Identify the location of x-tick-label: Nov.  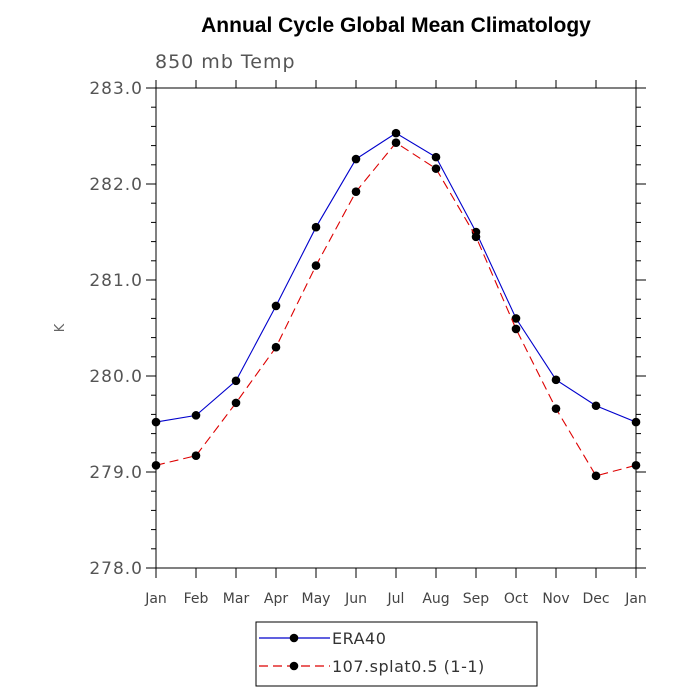
(555, 599).